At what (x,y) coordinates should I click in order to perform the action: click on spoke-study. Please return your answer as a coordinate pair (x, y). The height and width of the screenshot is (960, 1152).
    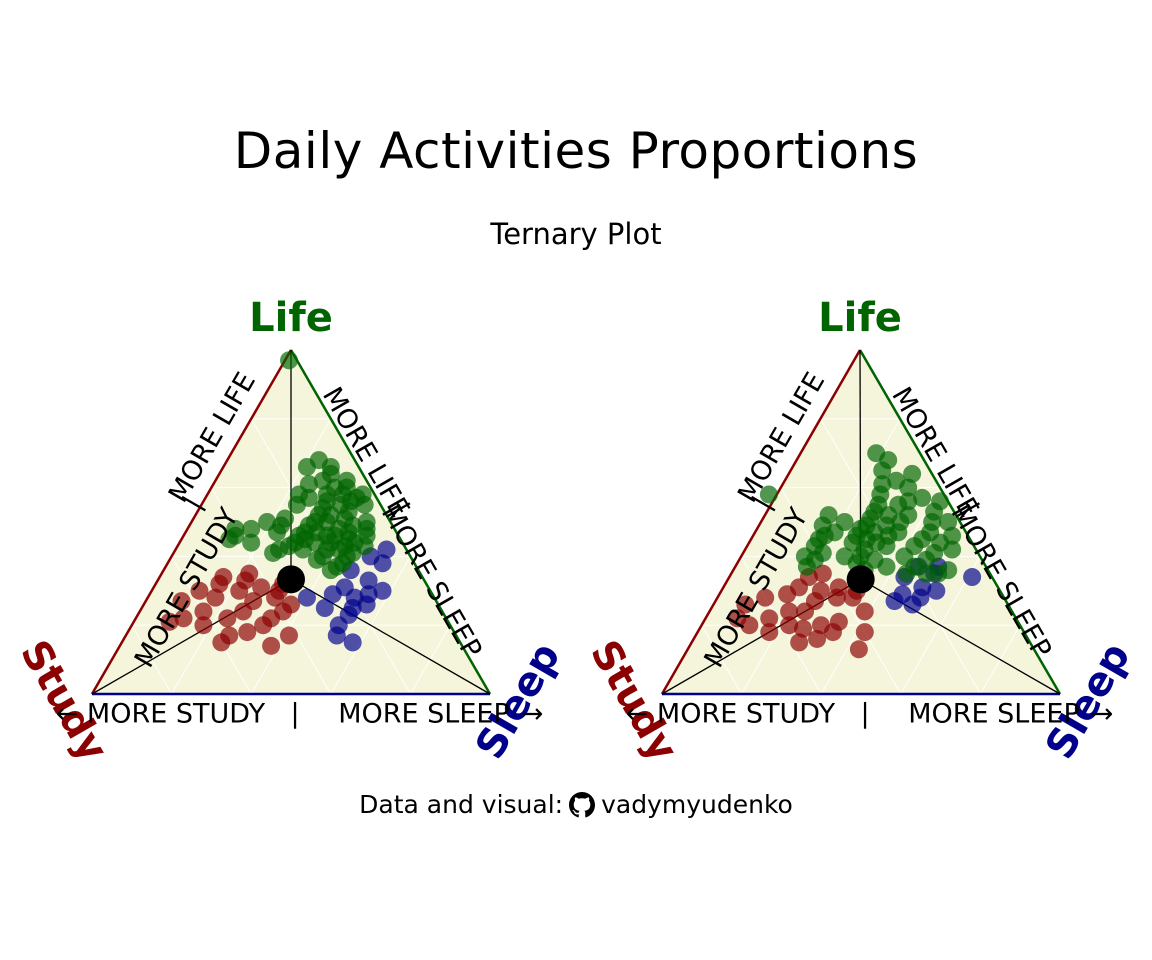
    Looking at the image, I should click on (761, 636).